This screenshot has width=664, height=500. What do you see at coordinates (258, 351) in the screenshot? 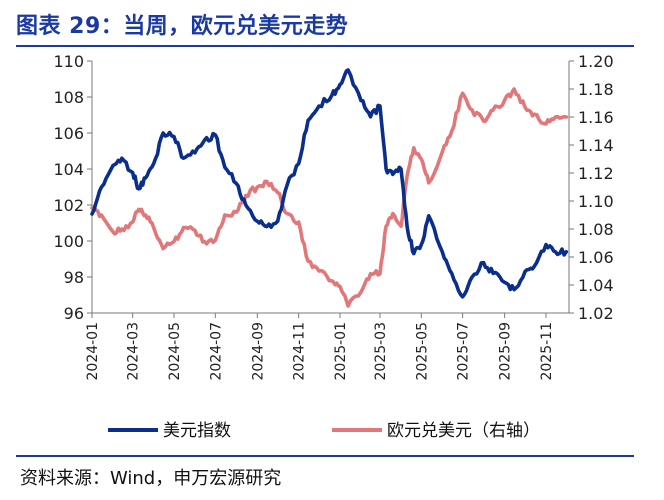
I see `x-tick-label: 2024-09` at bounding box center [258, 351].